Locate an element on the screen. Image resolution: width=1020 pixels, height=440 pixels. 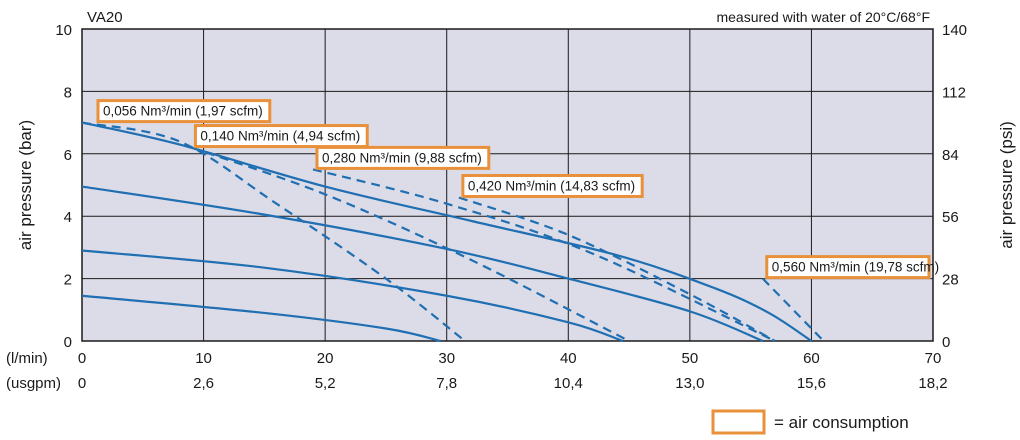
measurement-note: measured with water of 20°C/68°F is located at coordinates (823, 17).